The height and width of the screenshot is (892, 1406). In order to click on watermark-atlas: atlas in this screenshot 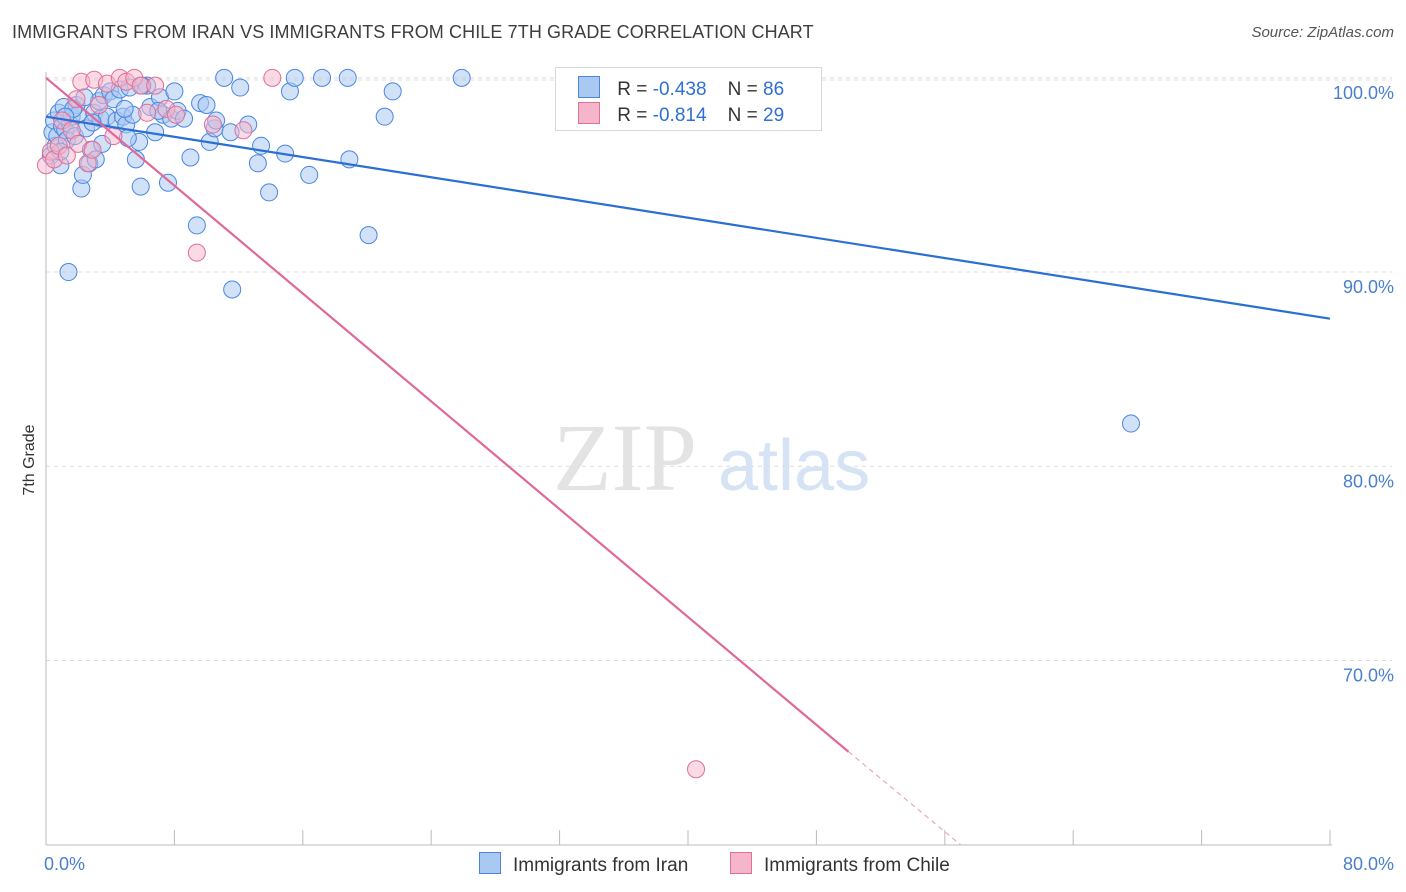, I will do `click(794, 466)`.